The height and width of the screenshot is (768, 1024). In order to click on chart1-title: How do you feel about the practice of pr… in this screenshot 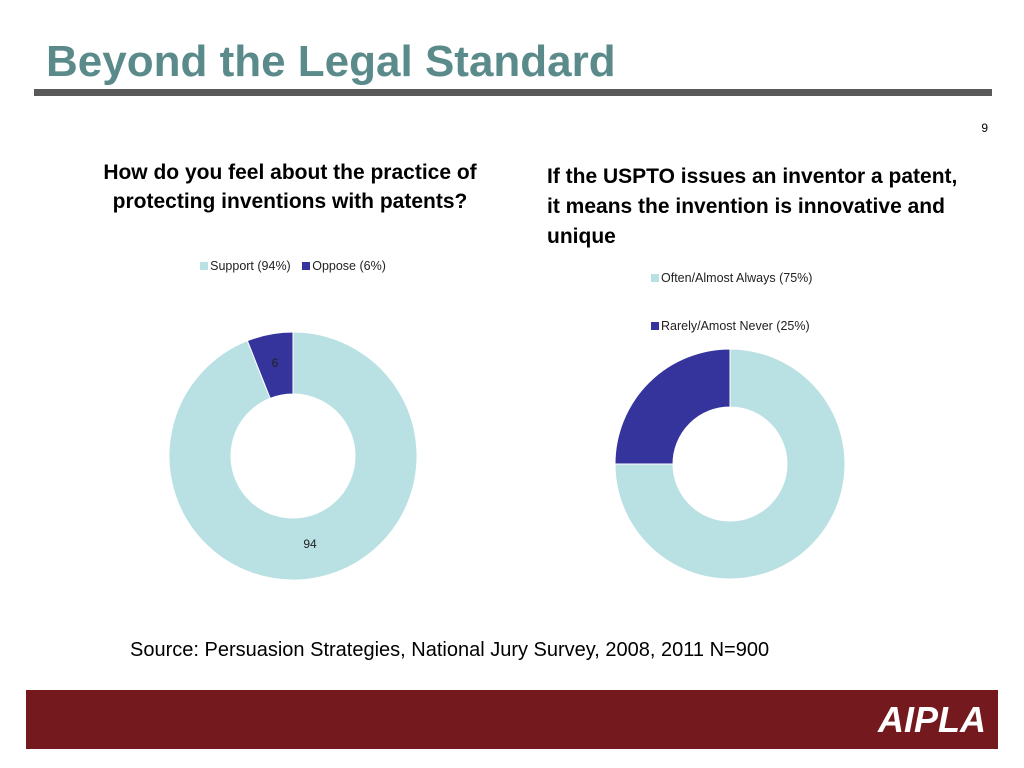, I will do `click(290, 187)`.